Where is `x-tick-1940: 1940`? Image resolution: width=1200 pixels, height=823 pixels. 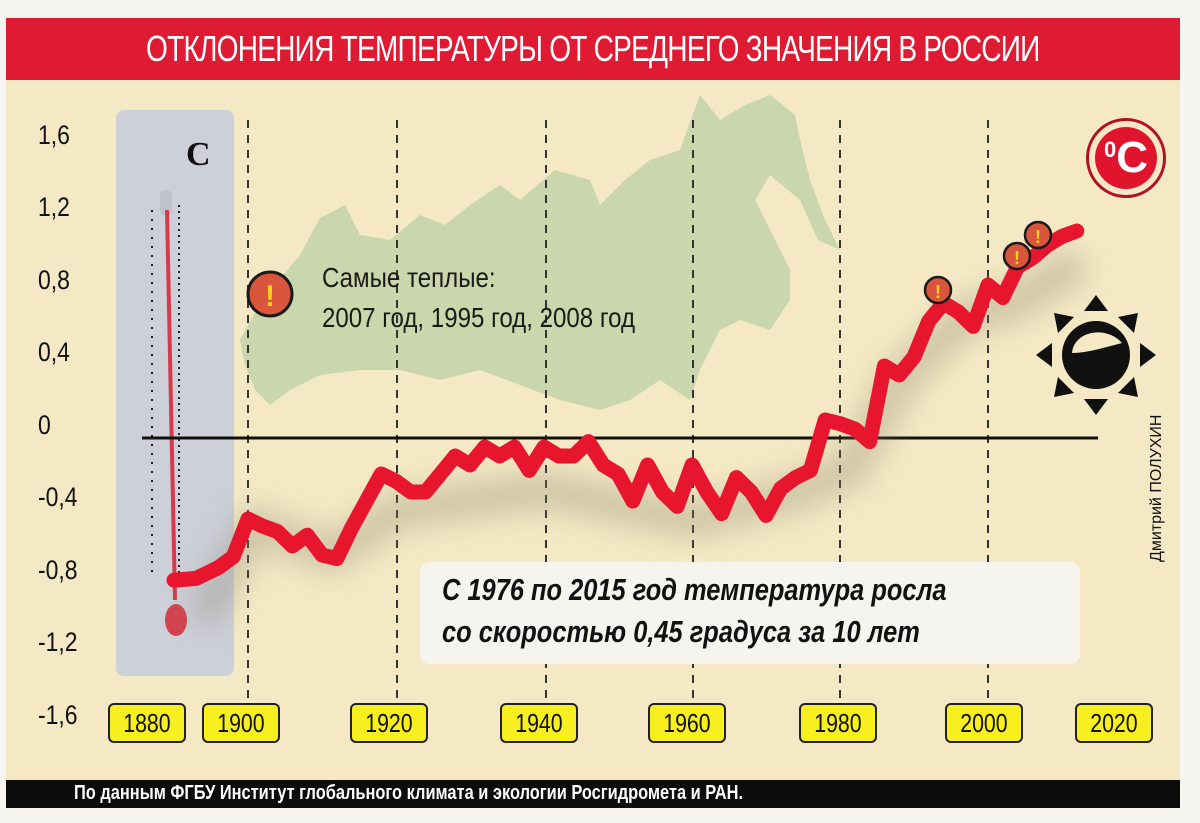
x-tick-1940: 1940 is located at coordinates (539, 723).